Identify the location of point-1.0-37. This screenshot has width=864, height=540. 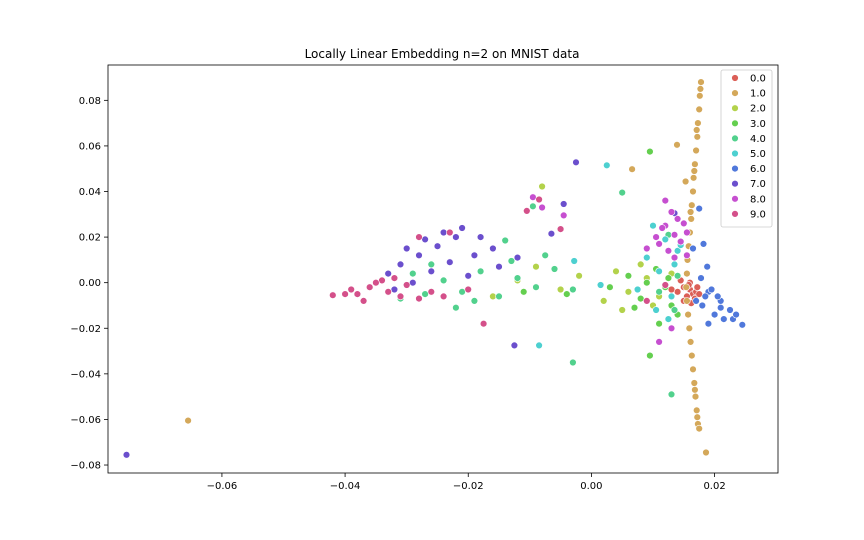
(632, 169).